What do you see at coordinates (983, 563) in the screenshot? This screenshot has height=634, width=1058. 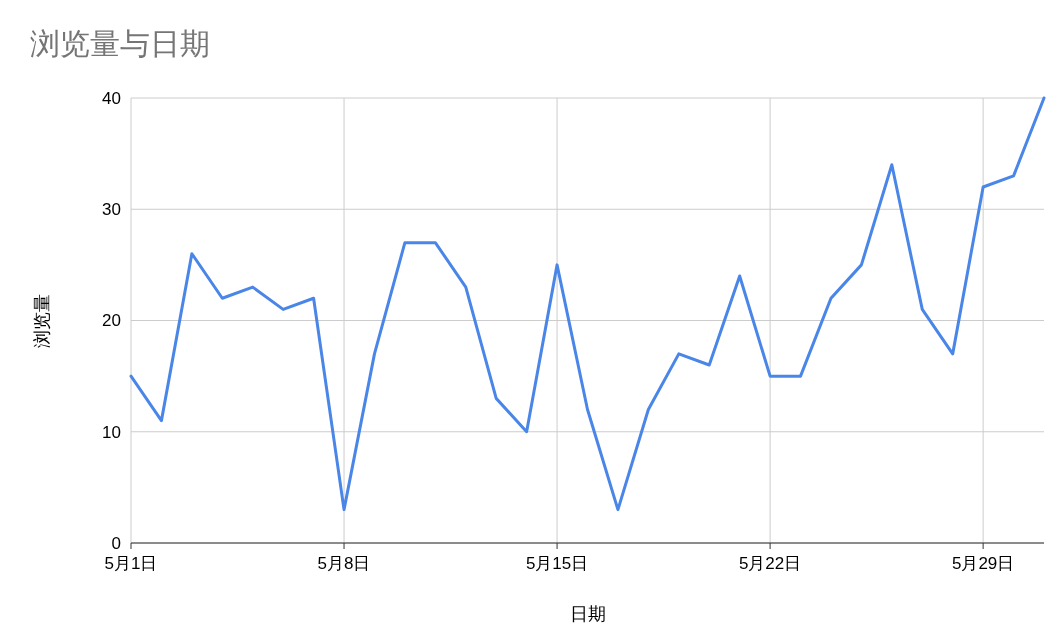 I see `x-tick-label: 5月29日` at bounding box center [983, 563].